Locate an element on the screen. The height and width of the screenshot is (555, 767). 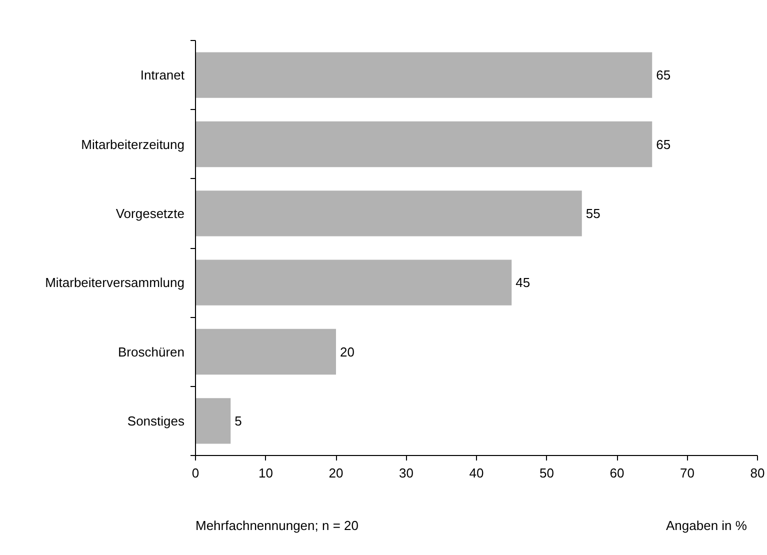
y-tick-label: Broschüren is located at coordinates (151, 352).